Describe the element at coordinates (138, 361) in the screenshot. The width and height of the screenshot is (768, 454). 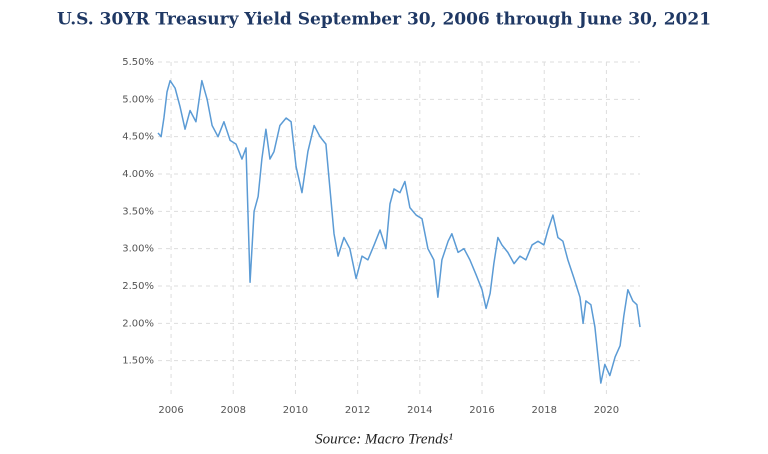
I see `y-tick-label: 1.50%` at that location.